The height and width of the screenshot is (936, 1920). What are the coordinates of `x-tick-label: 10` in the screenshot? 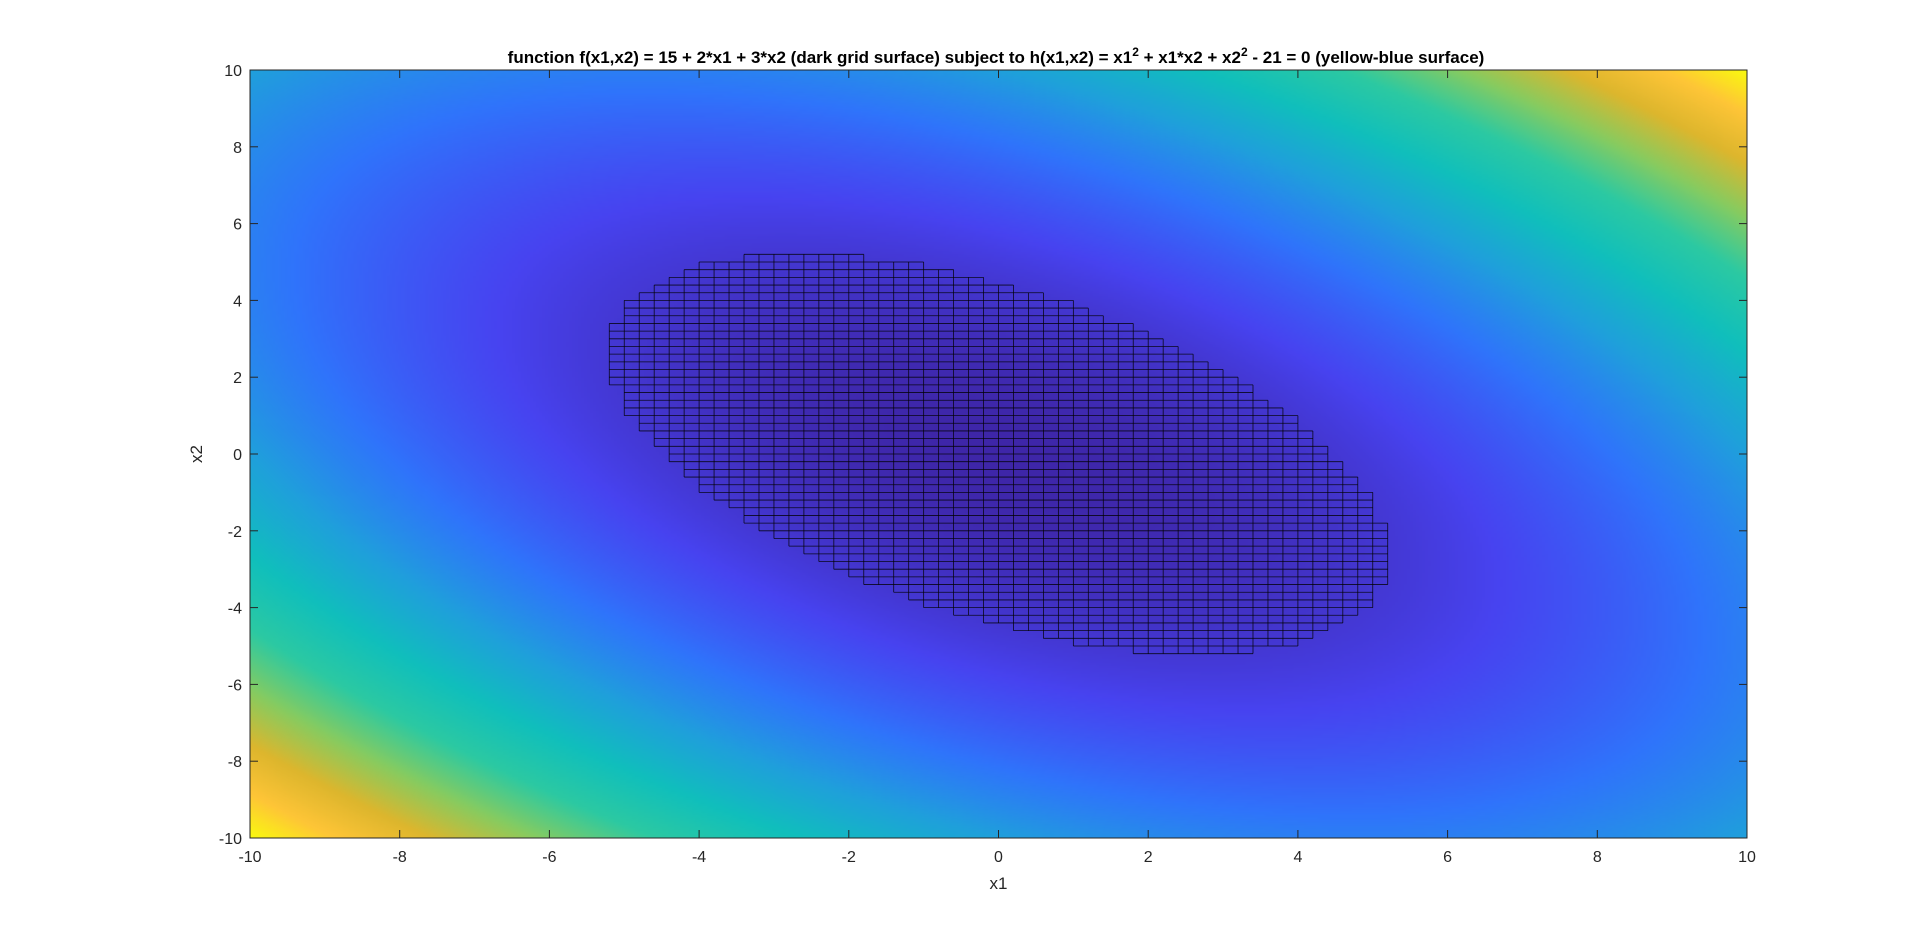 It's located at (1747, 857).